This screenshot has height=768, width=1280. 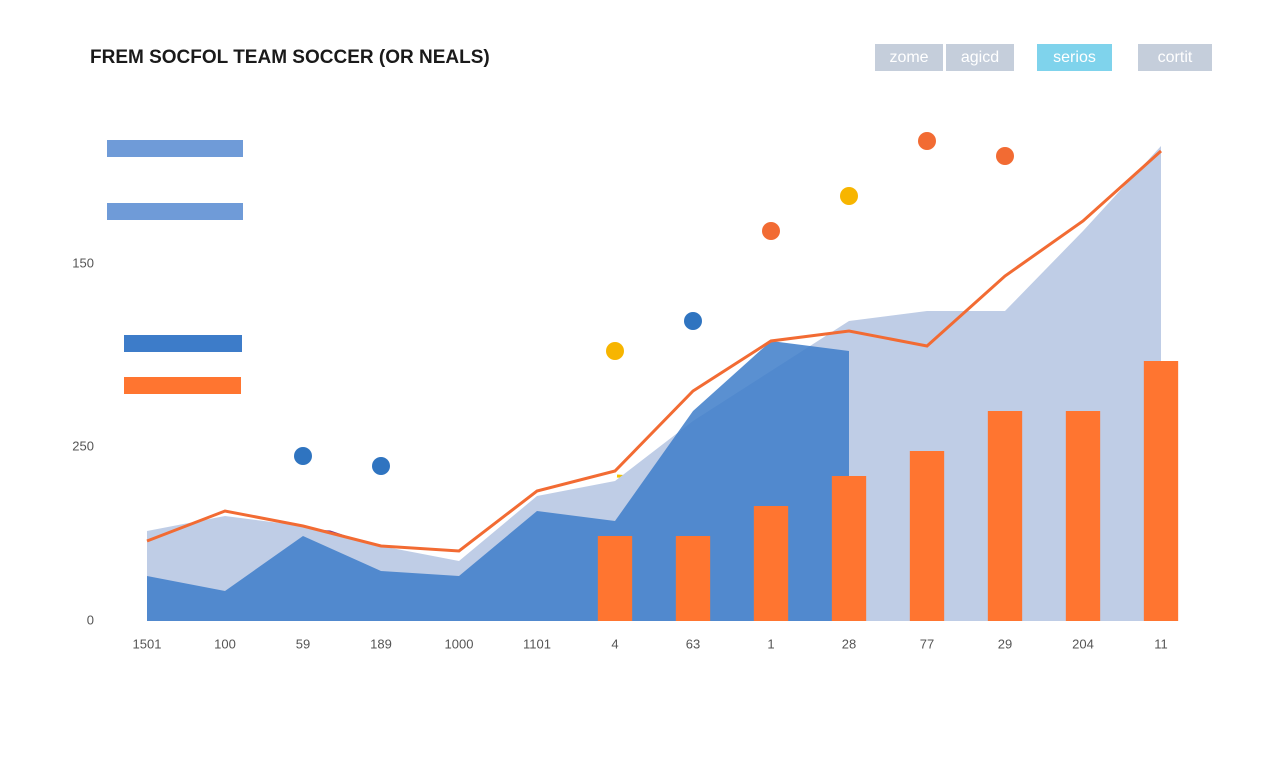 I want to click on x-tick-label: 59, so click(x=303, y=643).